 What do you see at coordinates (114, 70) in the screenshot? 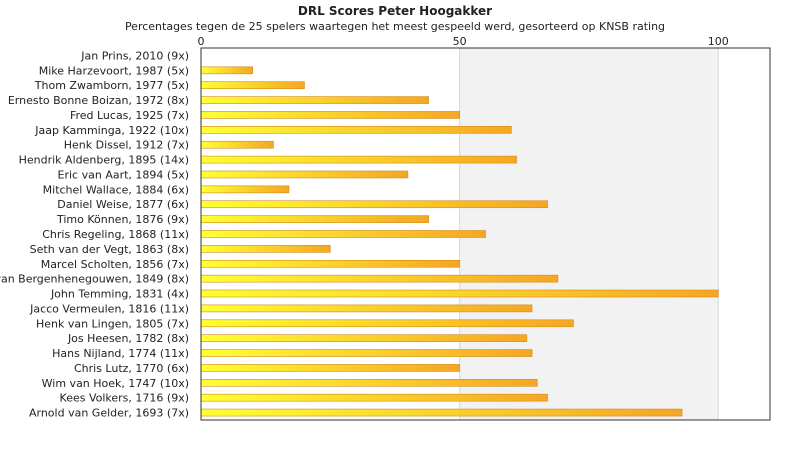
I see `category-label: Mike Harzevoort, 1987 (5x)` at bounding box center [114, 70].